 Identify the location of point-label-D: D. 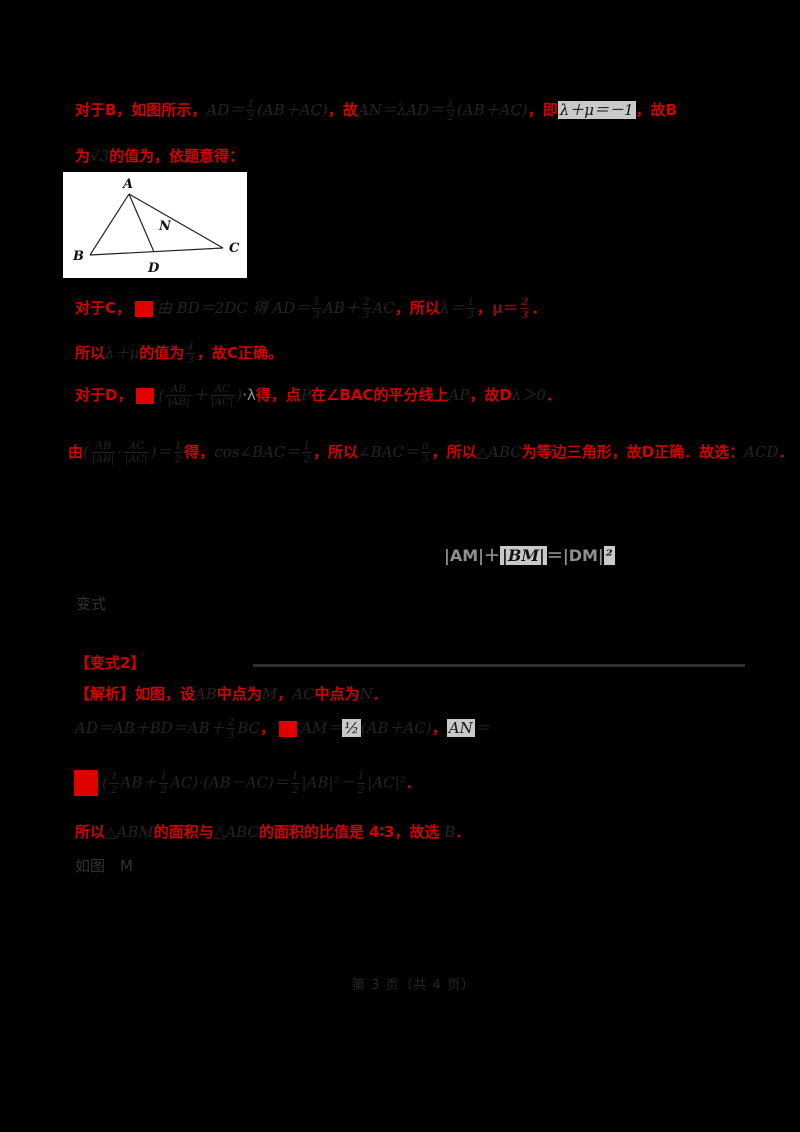
(153, 268).